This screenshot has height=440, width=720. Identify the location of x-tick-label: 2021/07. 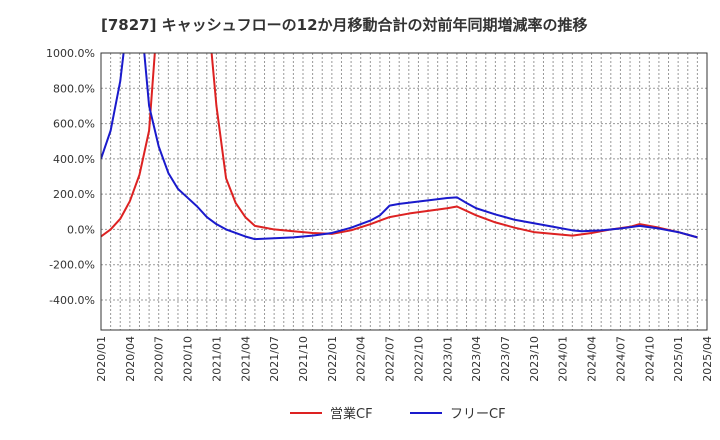
(274, 359).